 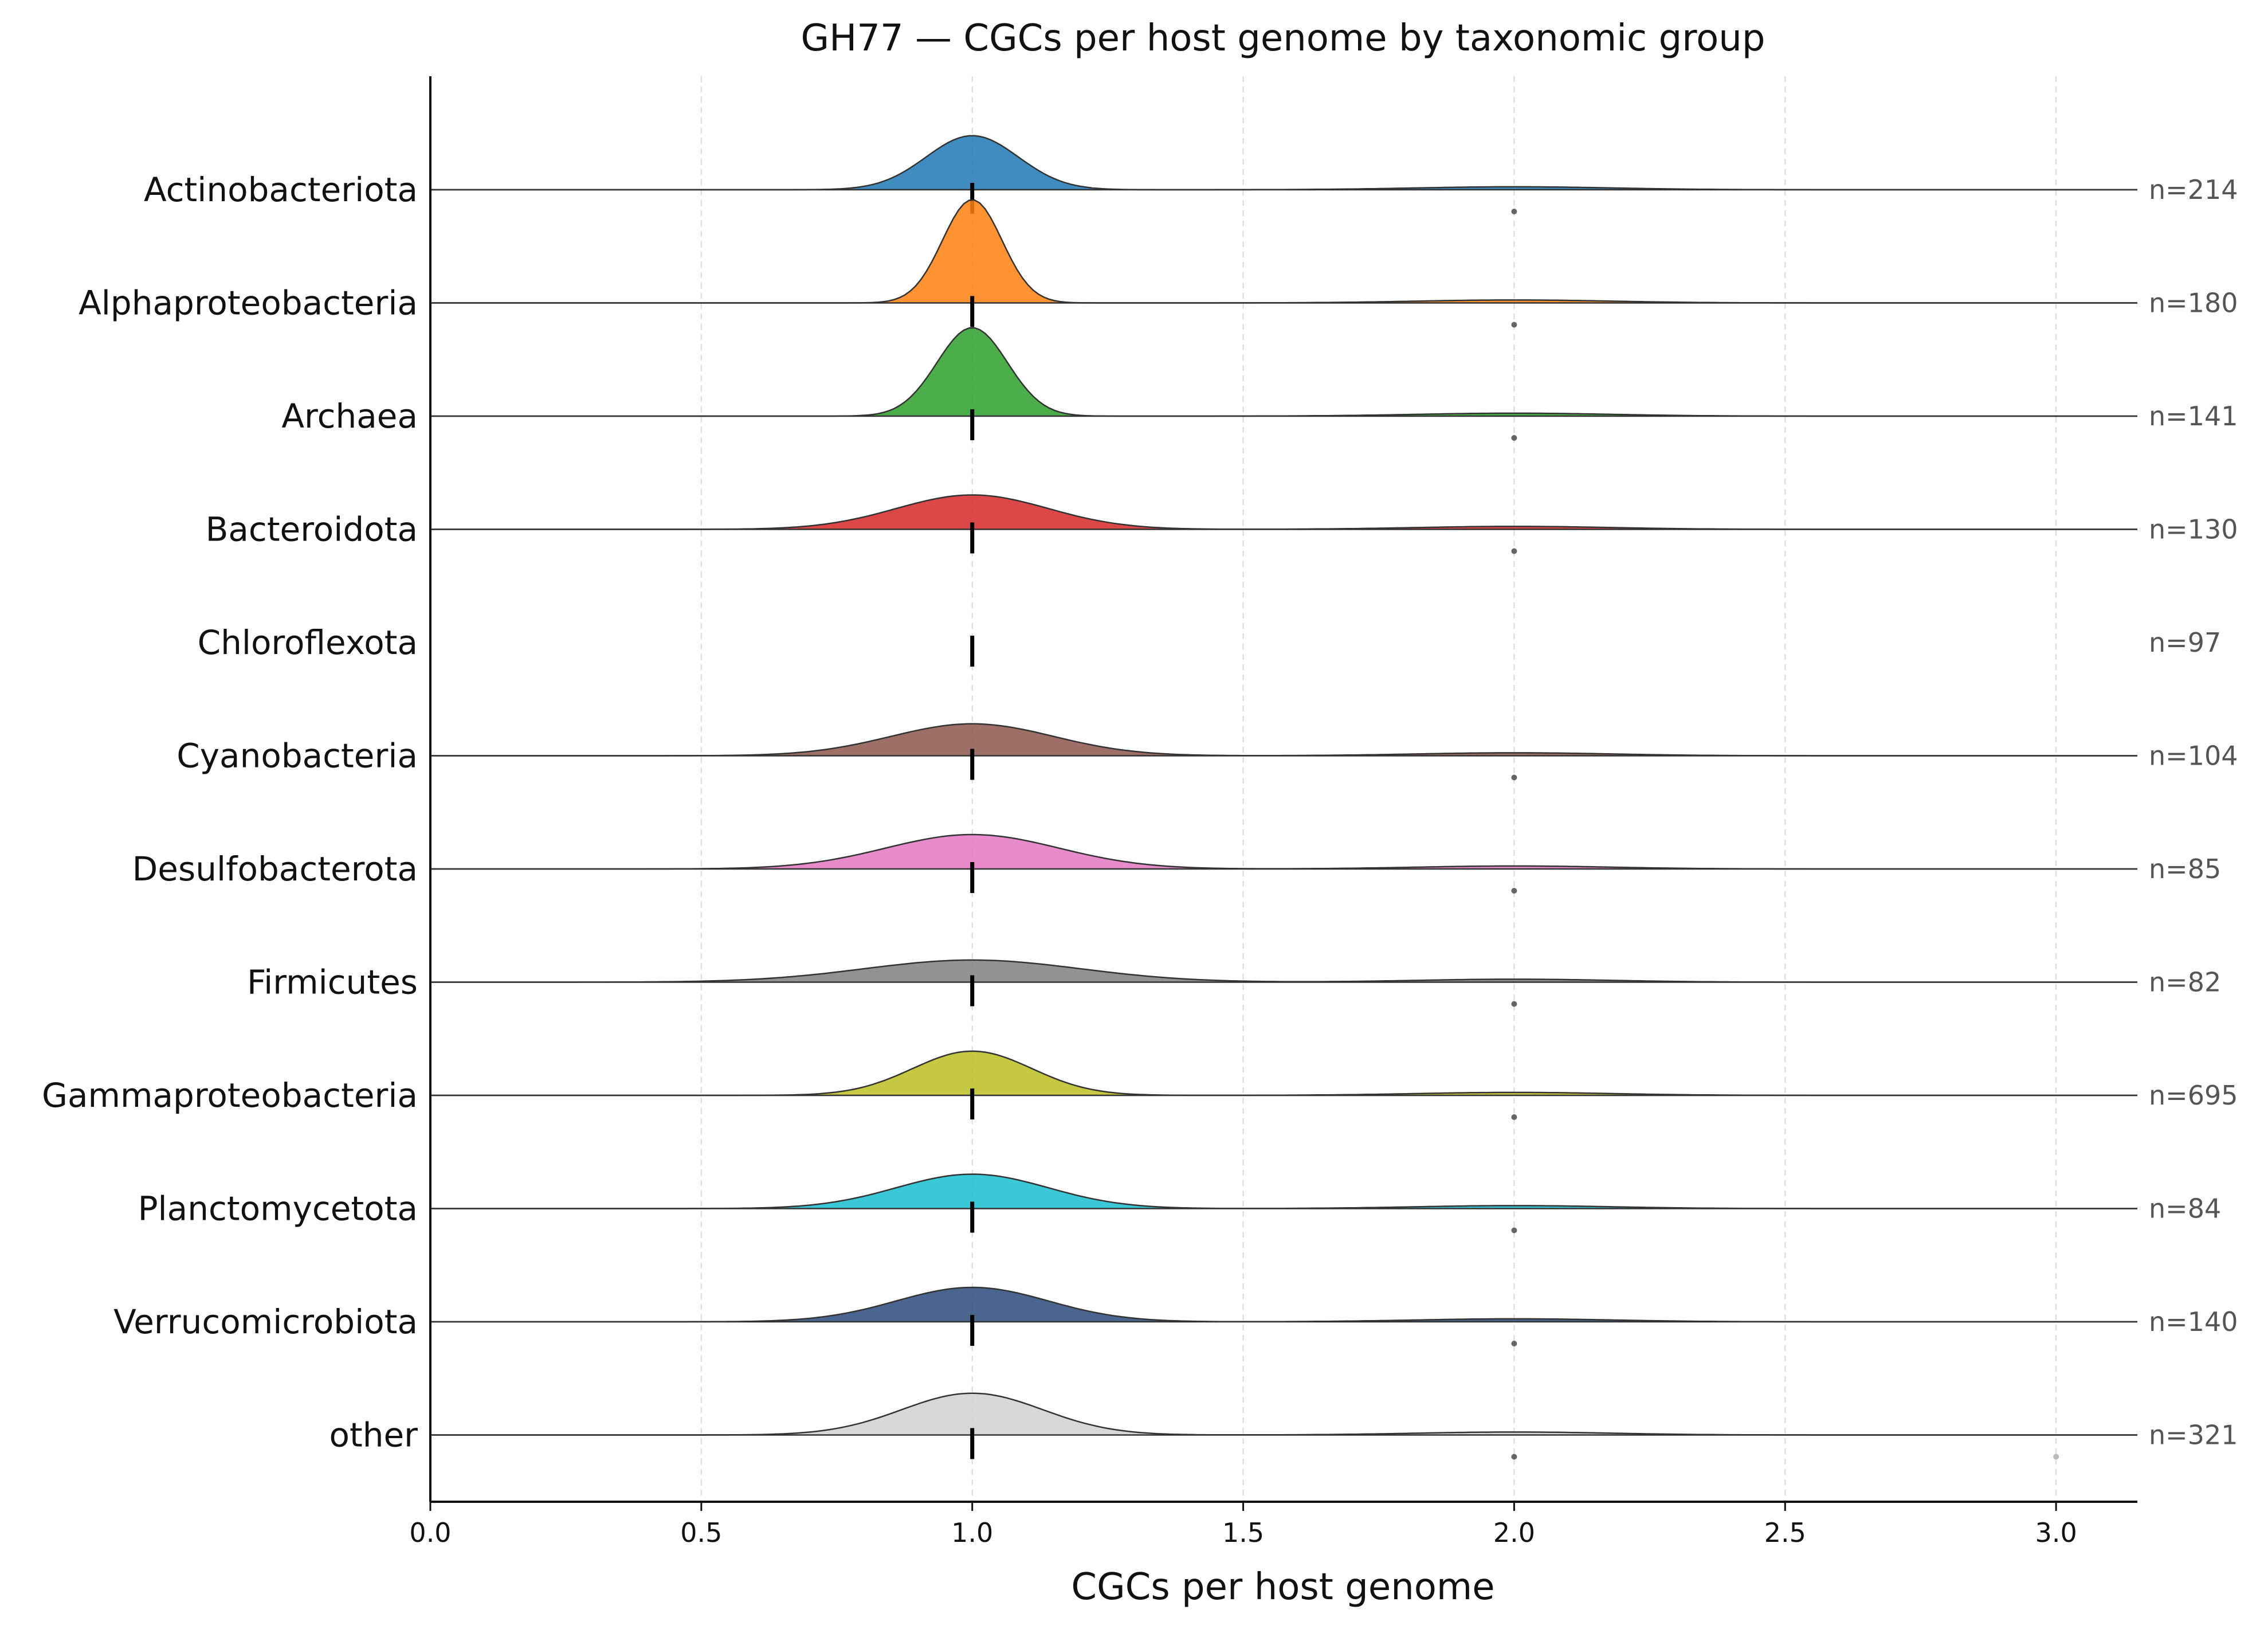 I want to click on category-label: Actinobacteriota, so click(x=281, y=189).